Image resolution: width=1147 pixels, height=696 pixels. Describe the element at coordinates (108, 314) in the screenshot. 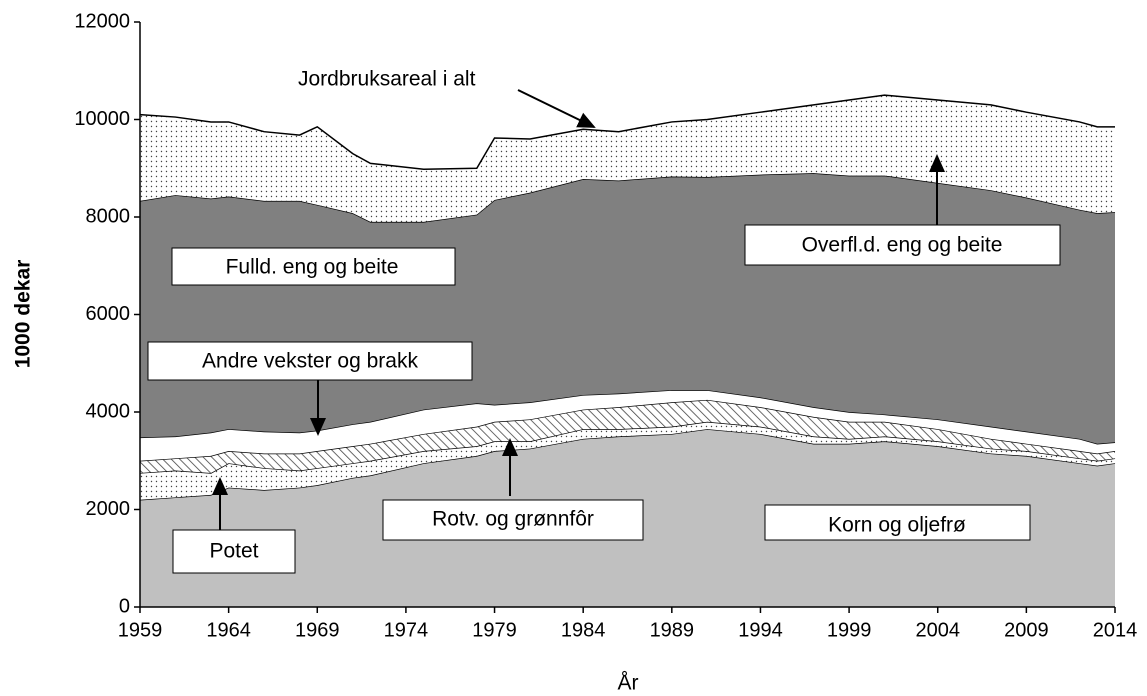

I see `y-tick-label: 6000` at that location.